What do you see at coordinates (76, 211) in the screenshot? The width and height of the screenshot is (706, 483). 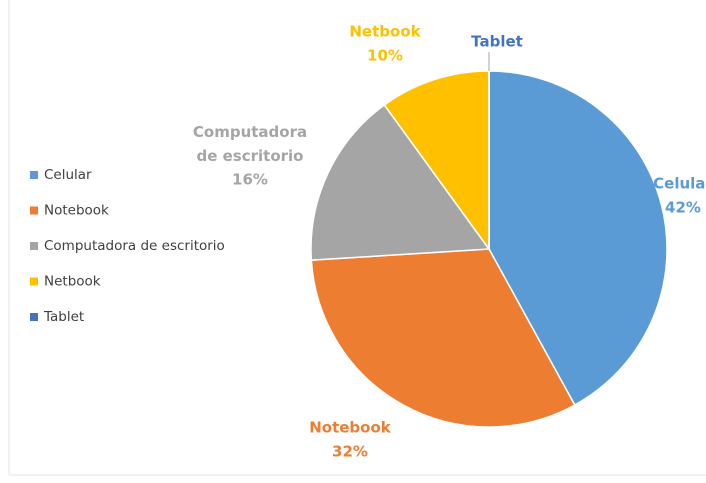 I see `legend-label: Notebook` at bounding box center [76, 211].